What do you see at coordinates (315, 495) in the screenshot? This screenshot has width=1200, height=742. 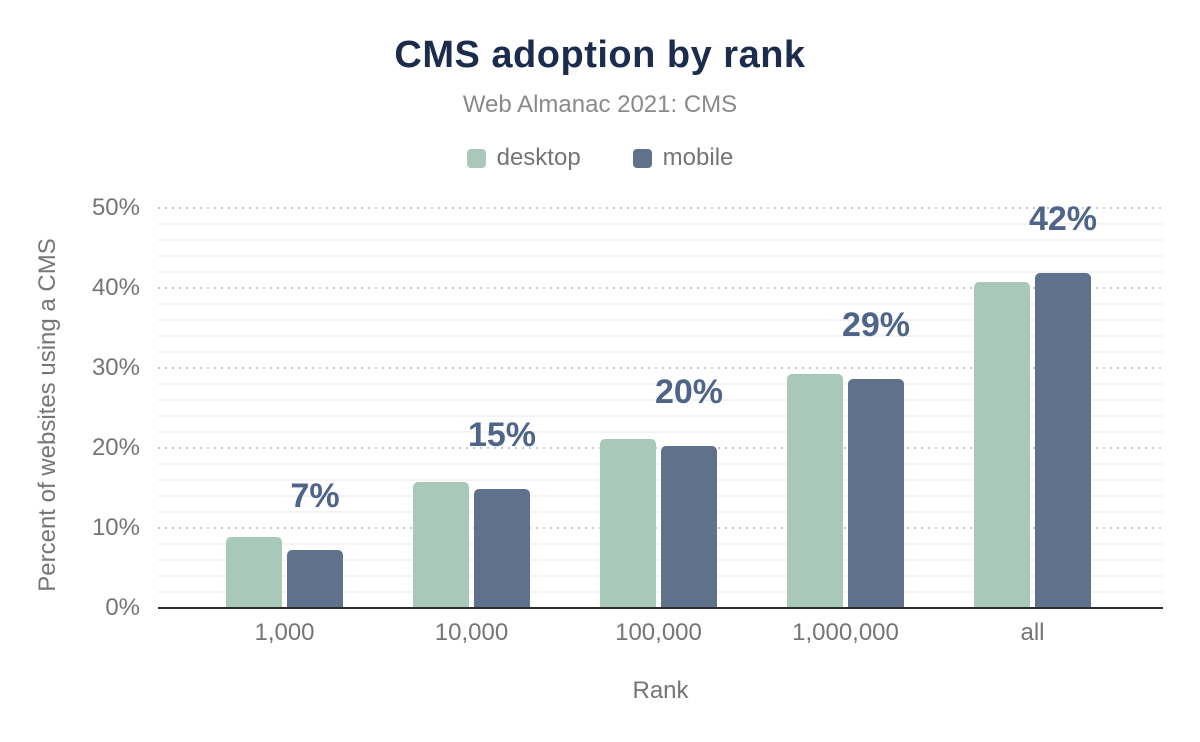 I see `data-label: 7%` at bounding box center [315, 495].